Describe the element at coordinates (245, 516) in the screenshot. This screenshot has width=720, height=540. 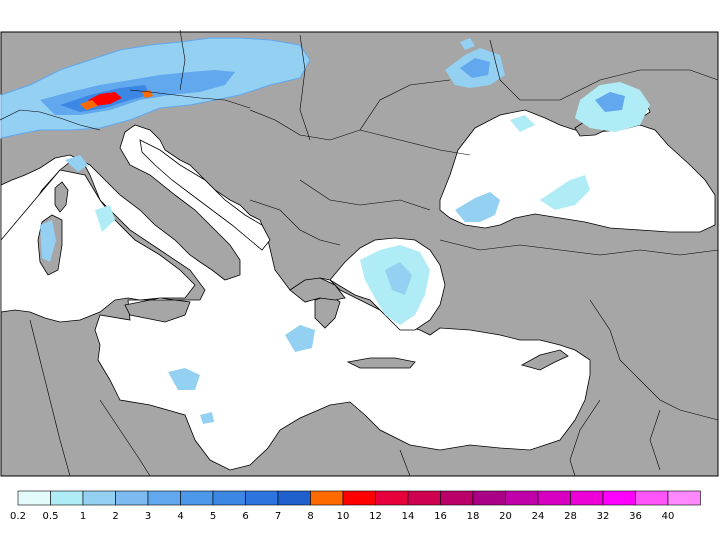
I see `colorbar-label: 6` at that location.